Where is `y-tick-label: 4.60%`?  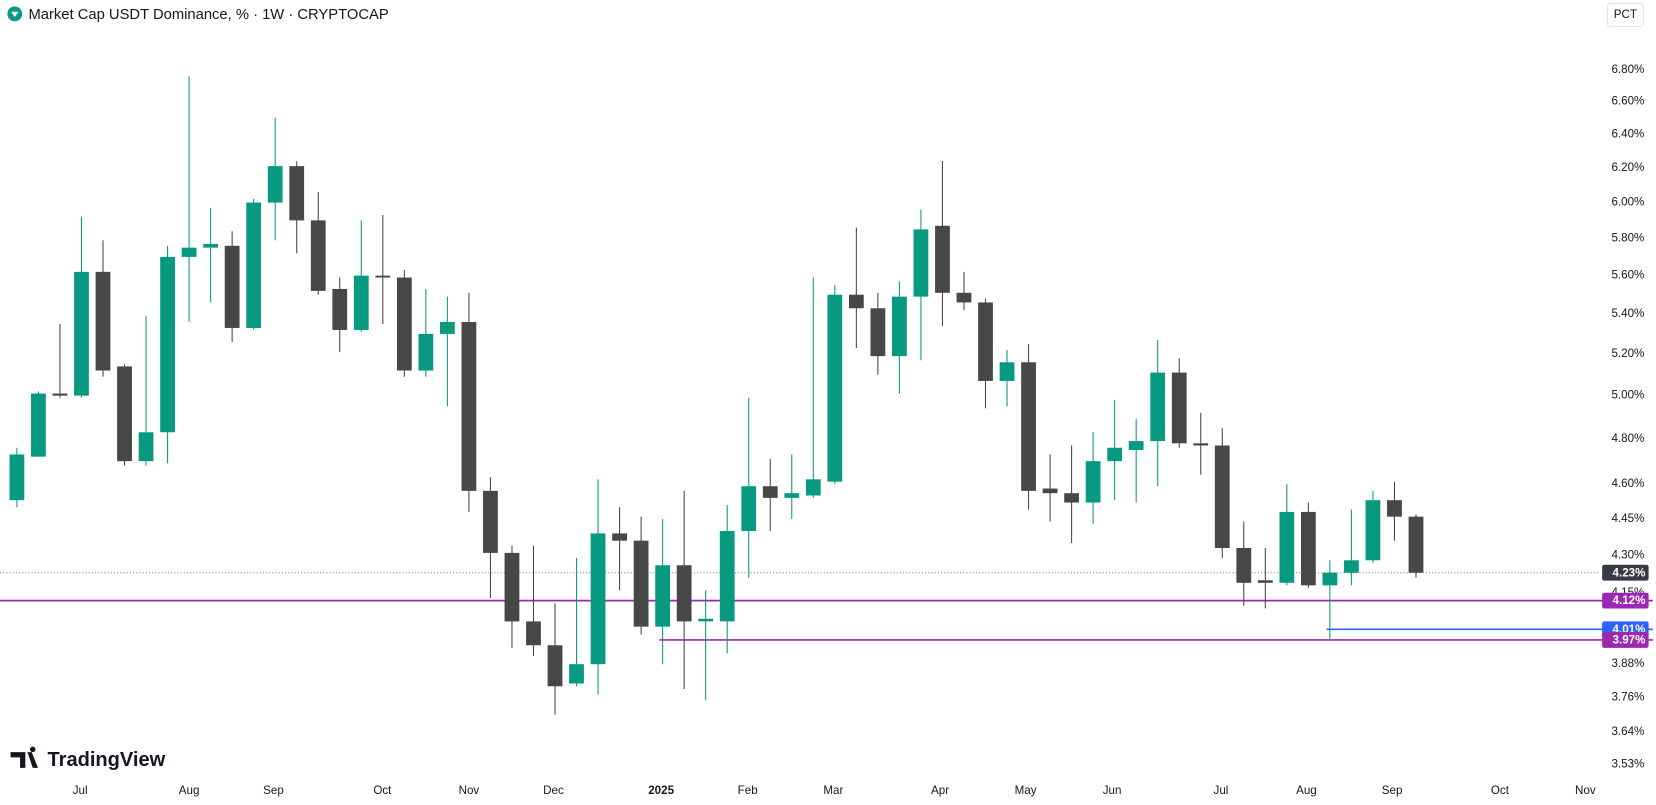
y-tick-label: 4.60% is located at coordinates (1627, 483).